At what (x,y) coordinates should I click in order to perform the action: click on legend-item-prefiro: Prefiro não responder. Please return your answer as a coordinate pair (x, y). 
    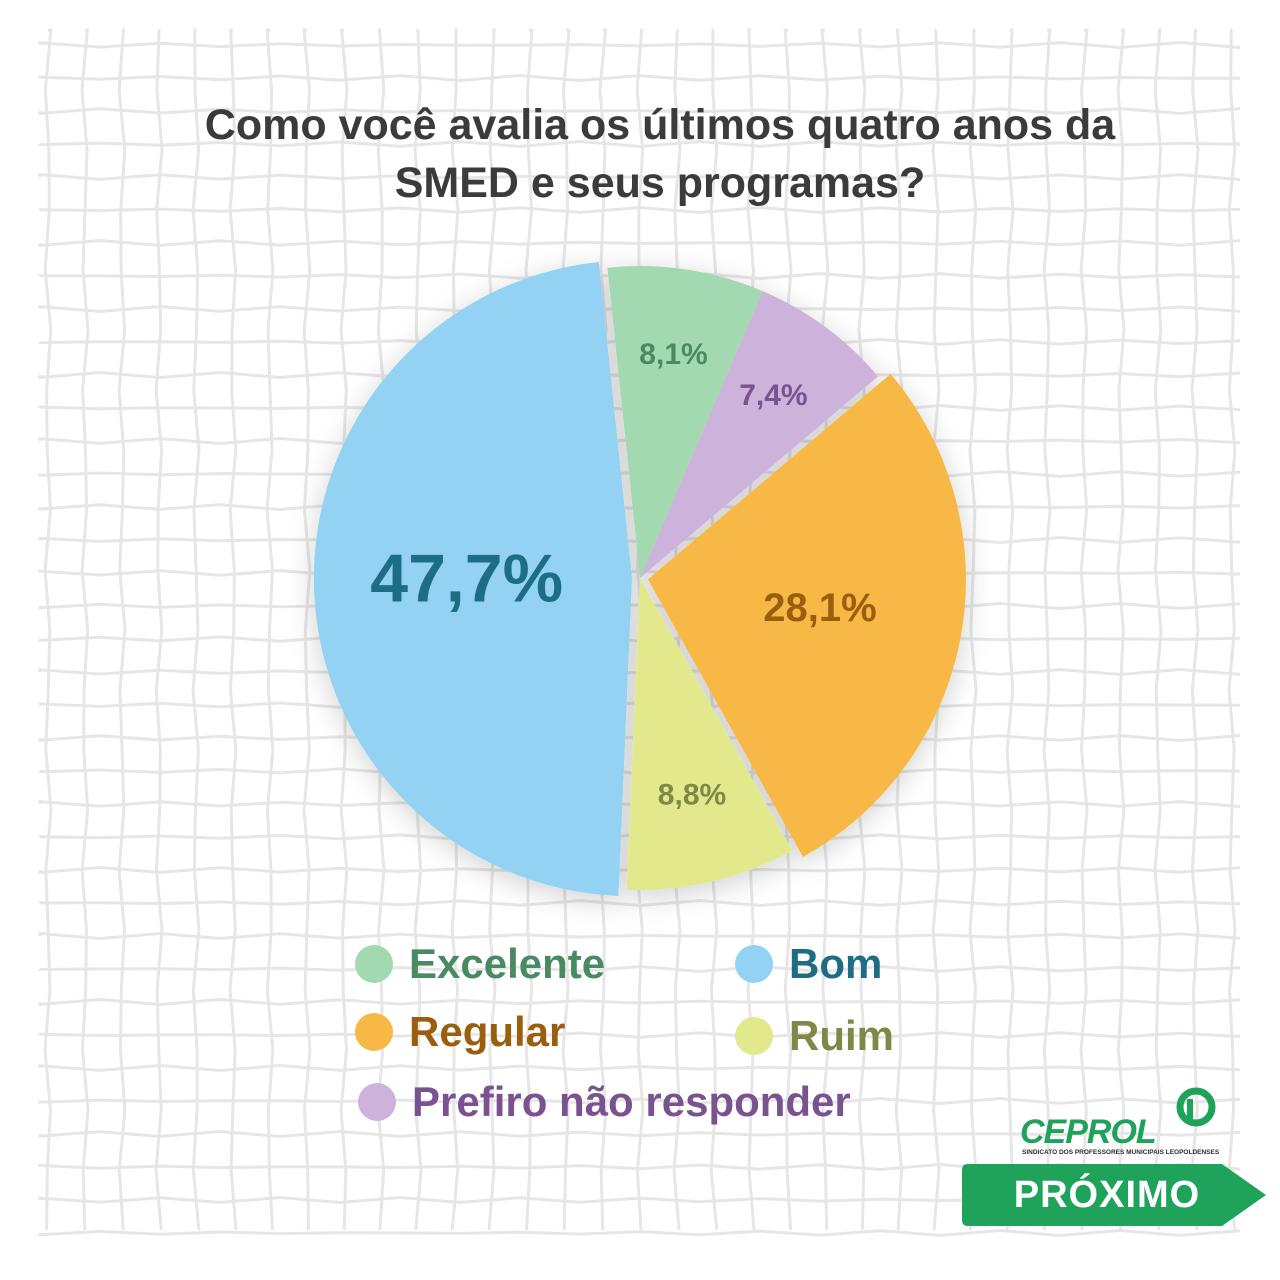
    Looking at the image, I should click on (604, 1102).